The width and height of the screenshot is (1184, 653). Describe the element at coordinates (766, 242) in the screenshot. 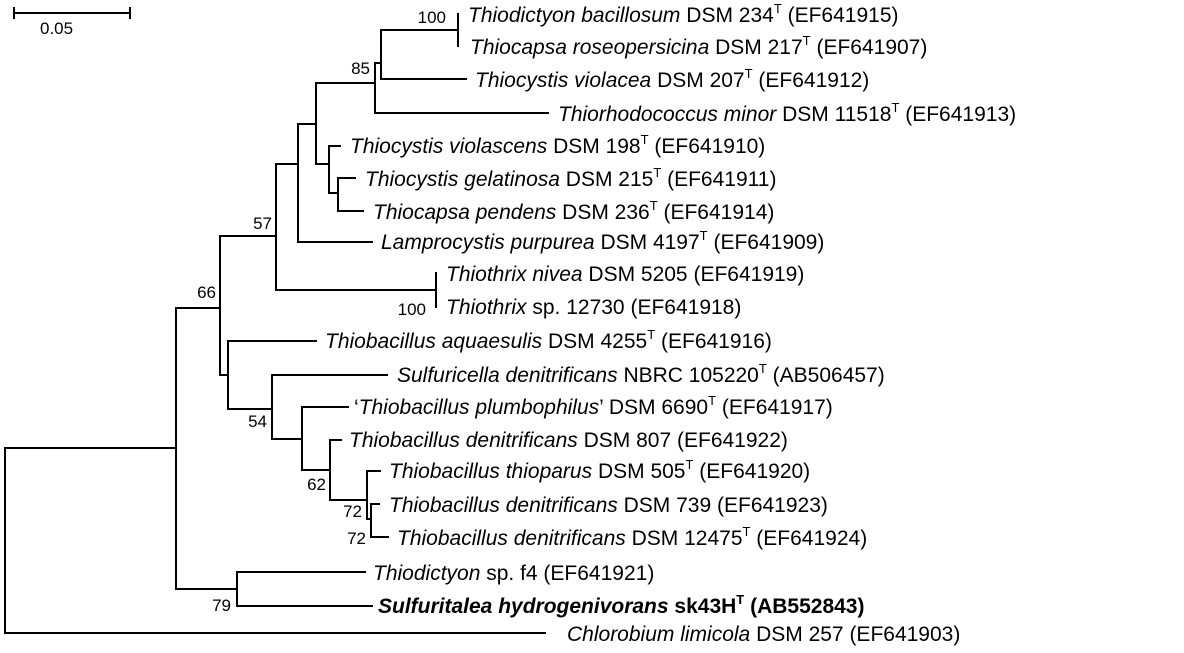

I see `accession-number: (EF641909)` at that location.